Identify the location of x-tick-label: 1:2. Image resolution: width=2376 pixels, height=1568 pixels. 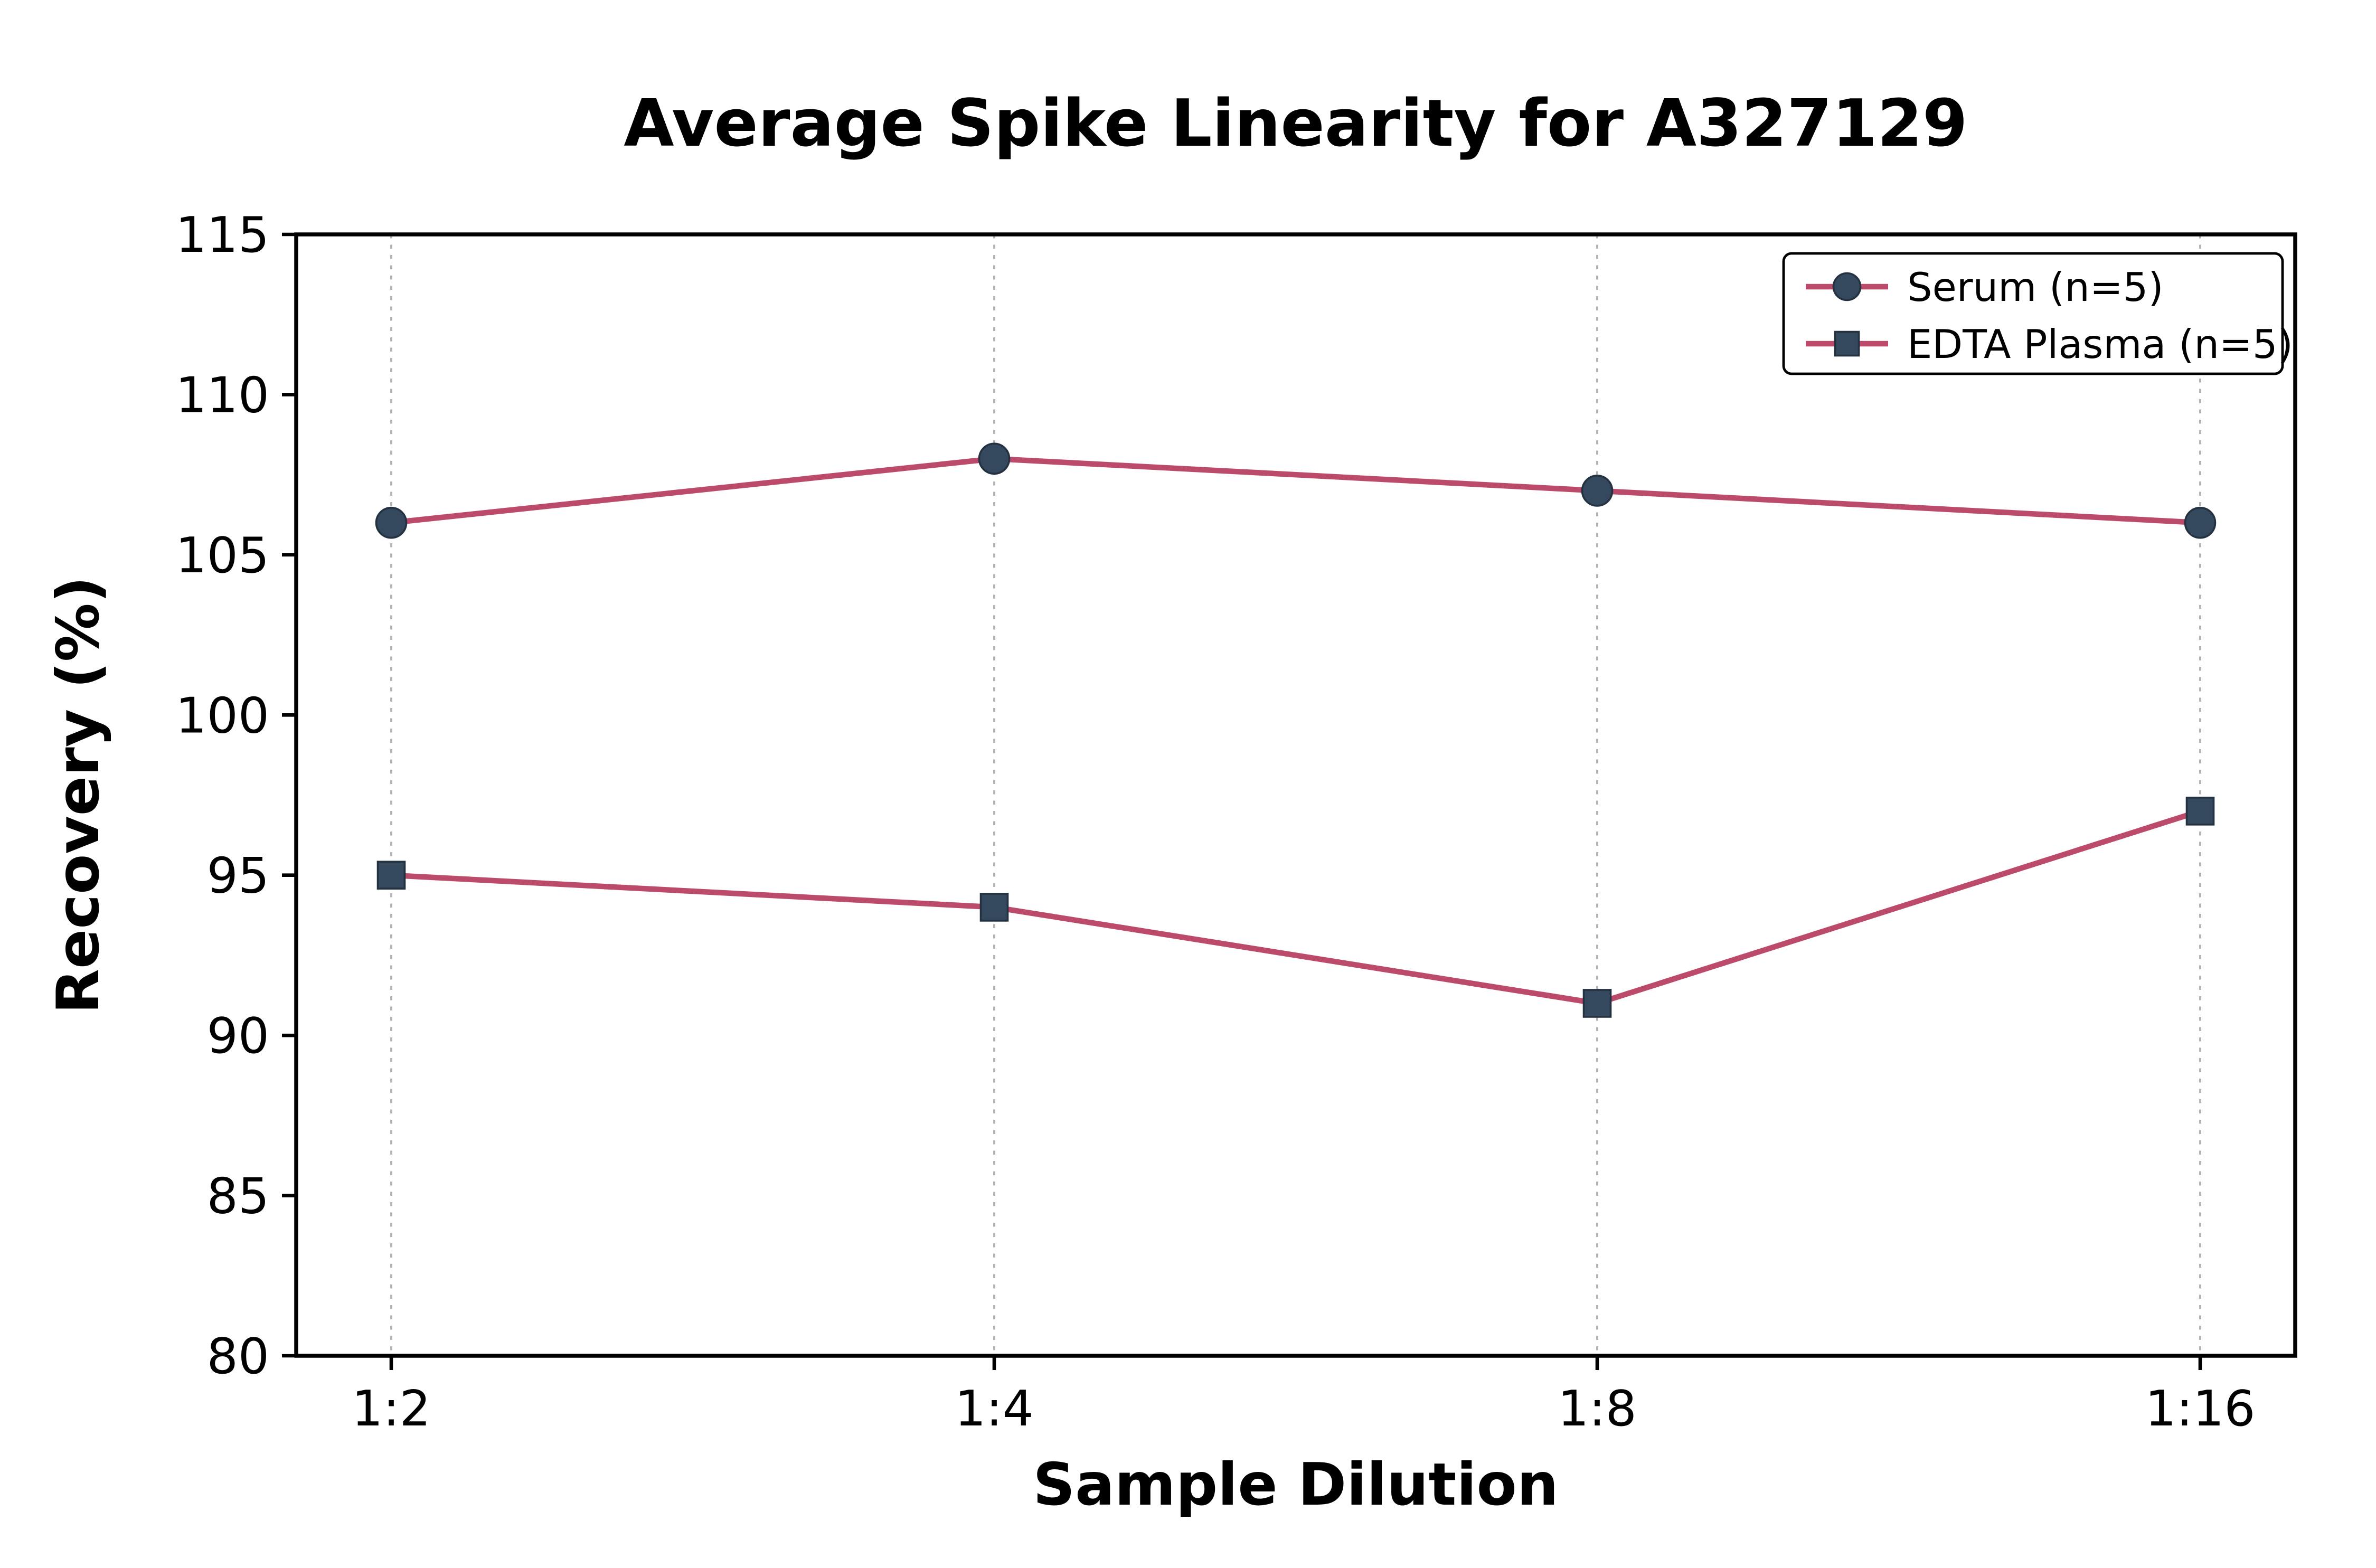
(392, 1408).